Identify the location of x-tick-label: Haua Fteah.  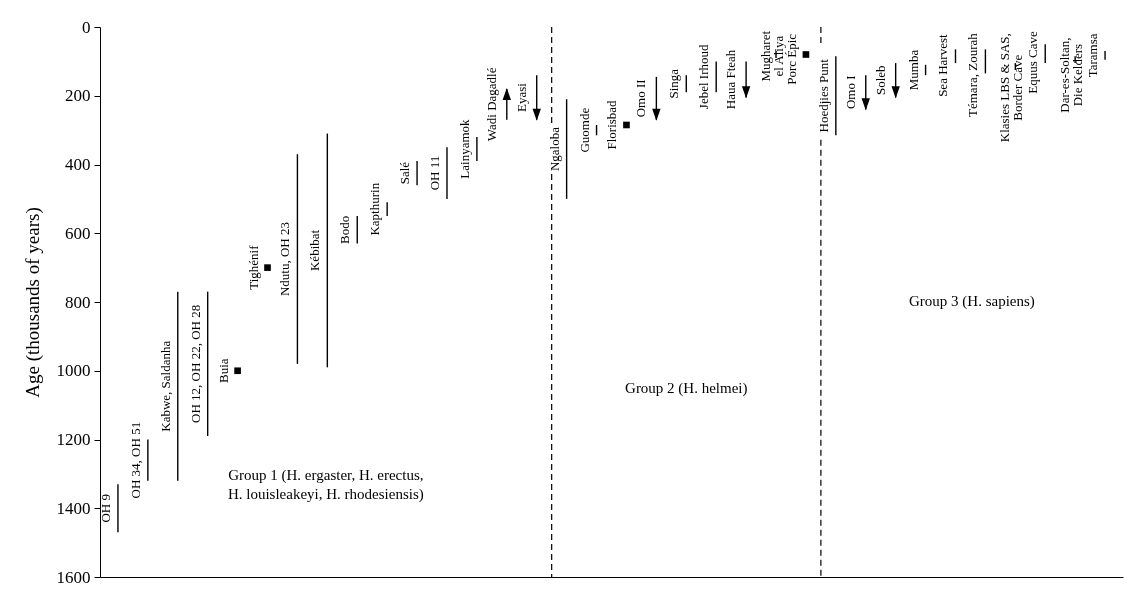
(731, 79).